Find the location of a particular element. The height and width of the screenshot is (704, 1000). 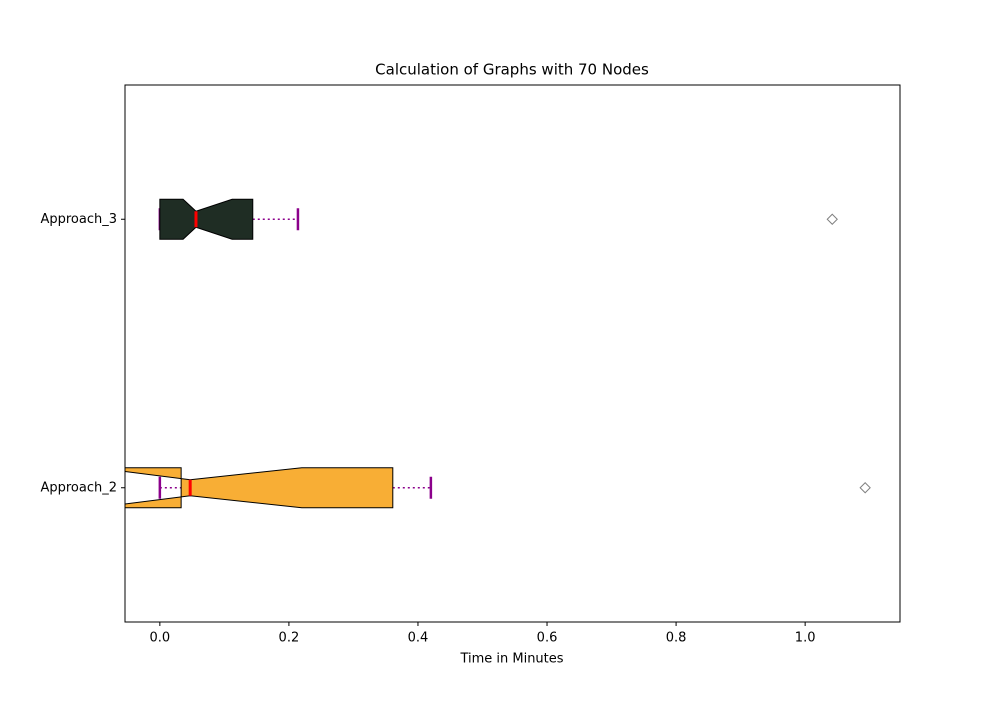

chart-title: Calculation of Graphs with 70 Nodes is located at coordinates (512, 70).